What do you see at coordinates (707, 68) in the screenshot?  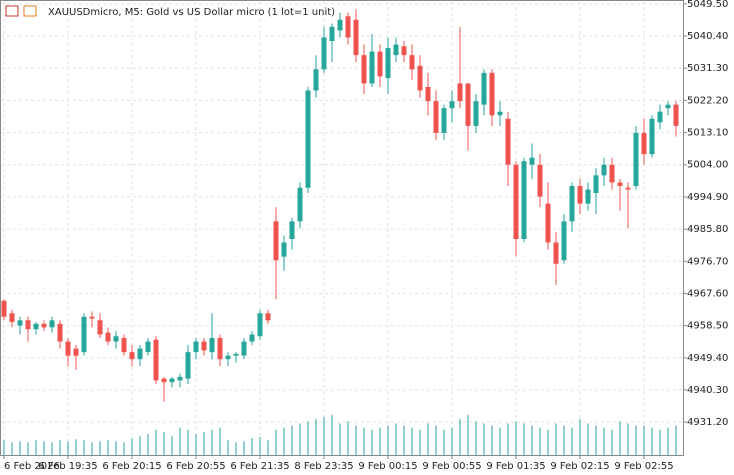 I see `y-tick-label: 5031.30` at bounding box center [707, 68].